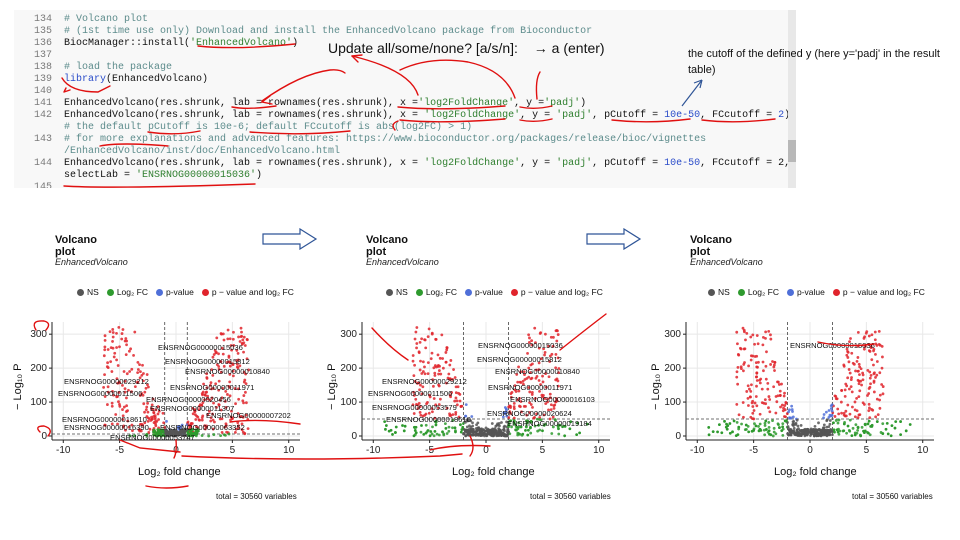  I want to click on code-line: 134 # Volcano plot, so click(81, 20).